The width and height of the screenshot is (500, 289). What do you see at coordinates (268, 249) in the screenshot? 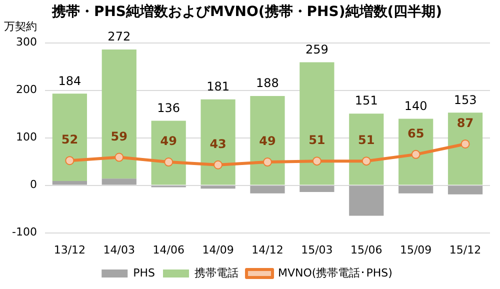
I see `x-tick-label: 14/12` at bounding box center [268, 249].